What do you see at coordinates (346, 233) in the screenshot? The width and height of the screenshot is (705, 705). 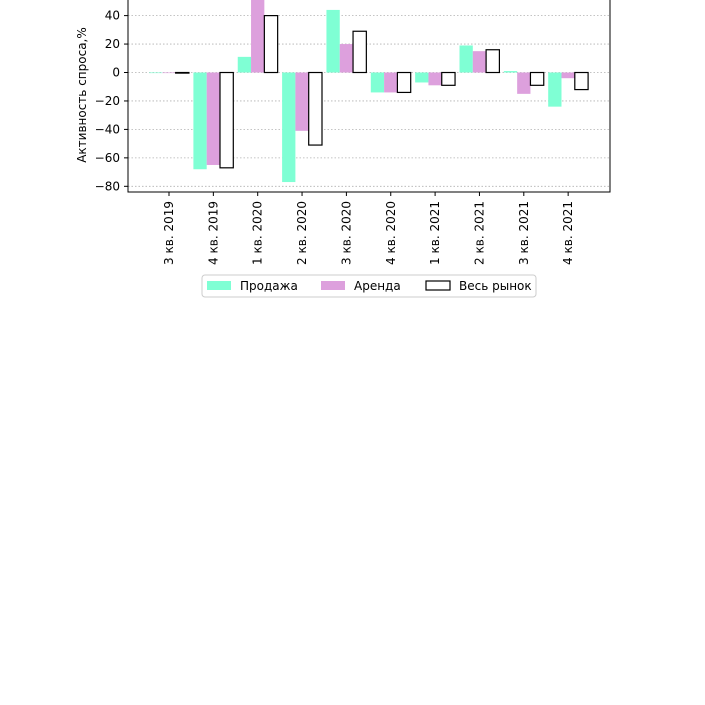 I see `x-tick-label: 3 кв. 2020` at bounding box center [346, 233].